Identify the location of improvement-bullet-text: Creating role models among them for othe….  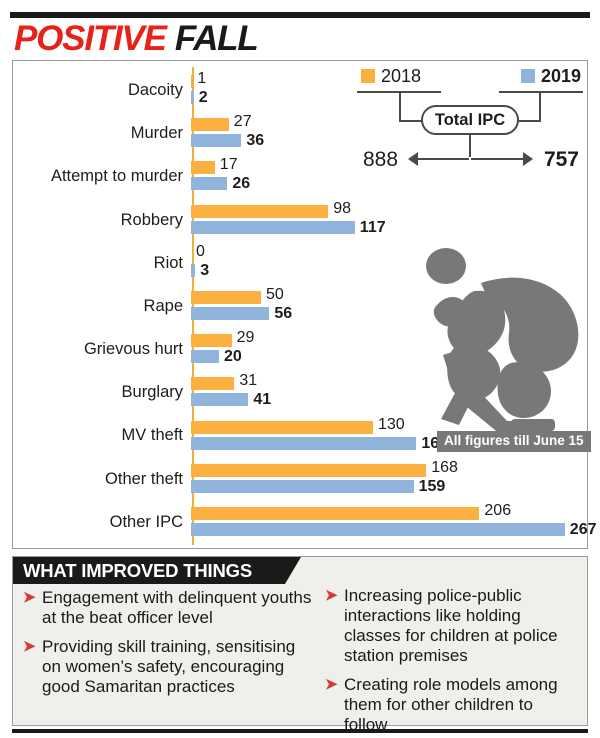
(451, 705).